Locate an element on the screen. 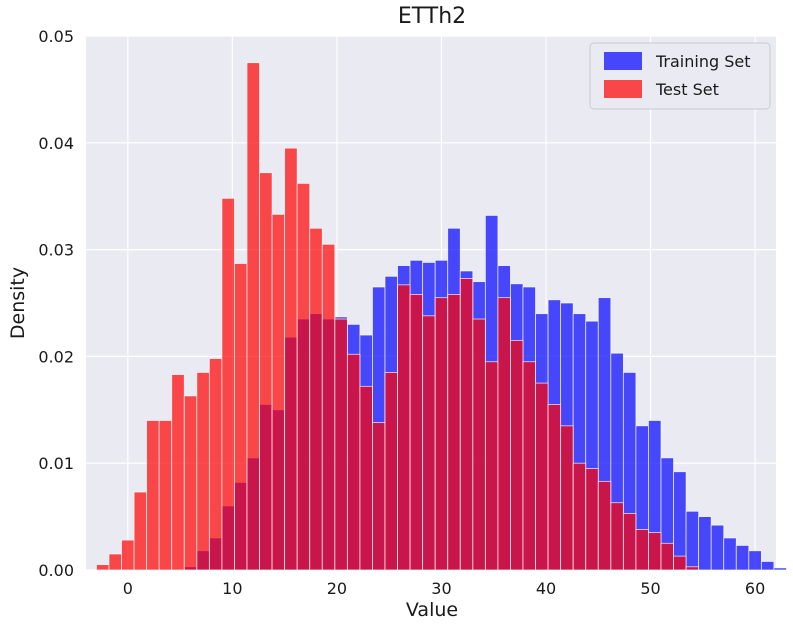 The width and height of the screenshot is (793, 632). legend-swatch-test is located at coordinates (623, 89).